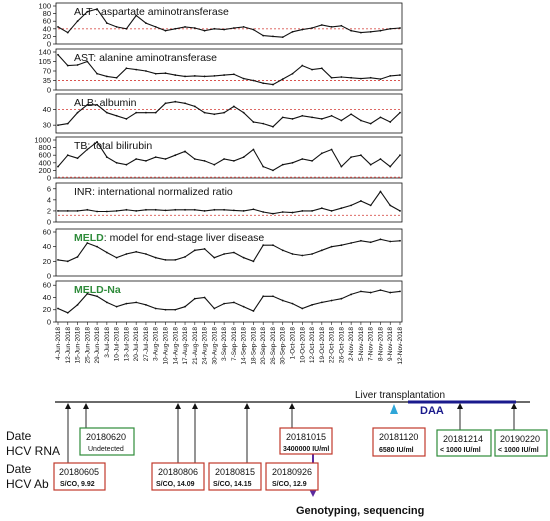 The height and width of the screenshot is (521, 550). I want to click on genotyping-label: Genotyping, sequencing, so click(360, 511).